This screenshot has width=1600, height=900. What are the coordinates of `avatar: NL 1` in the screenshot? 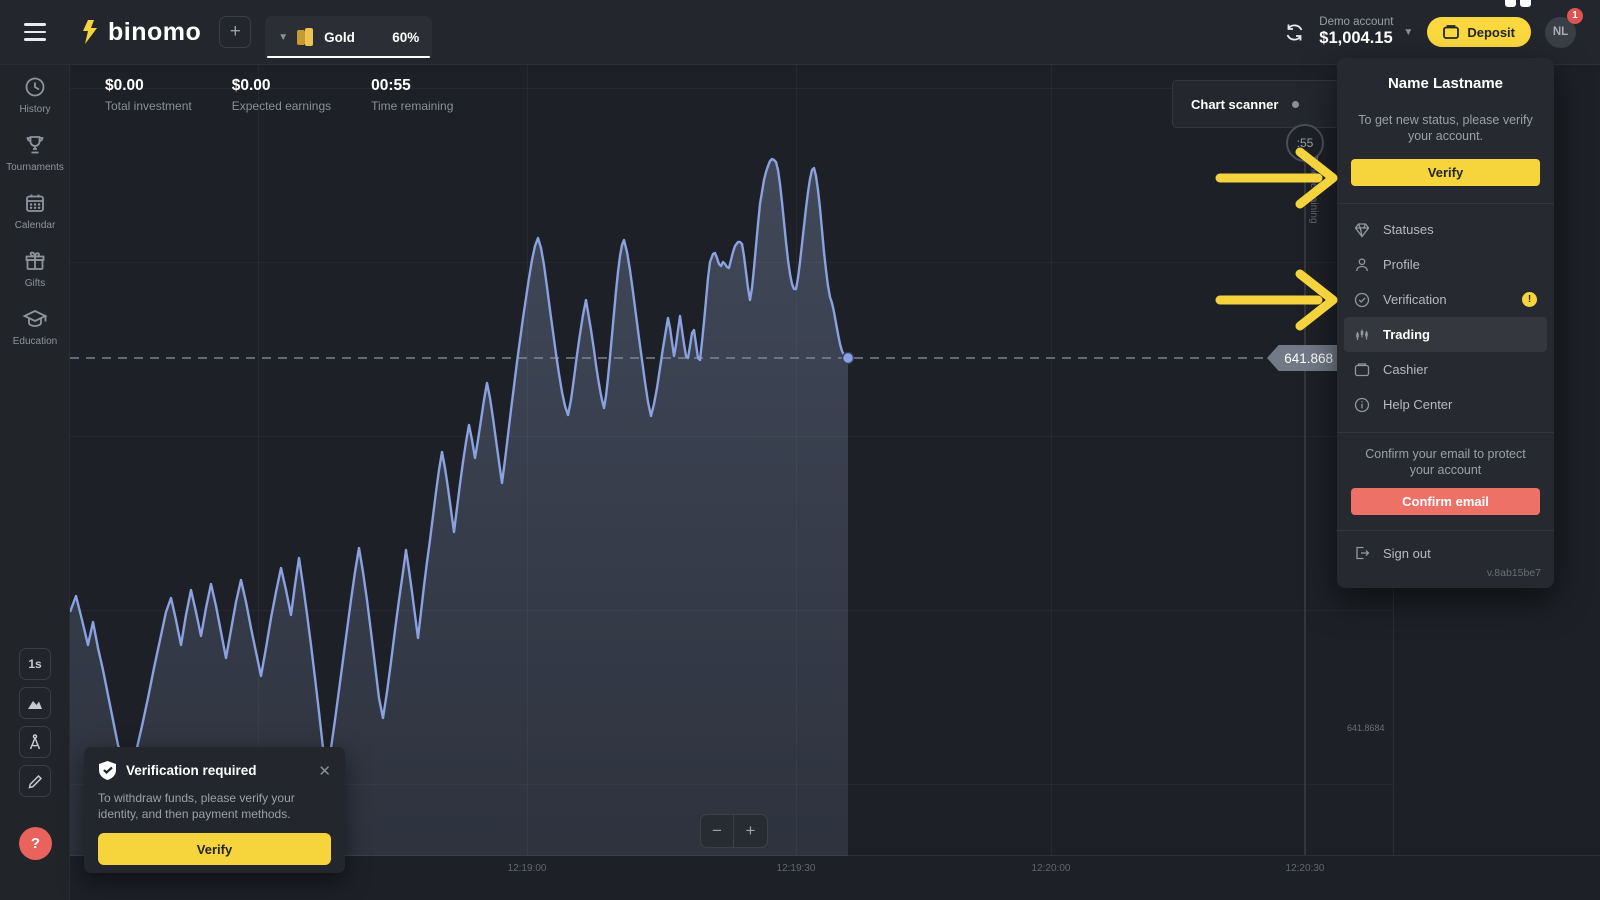 It's located at (1564, 27).